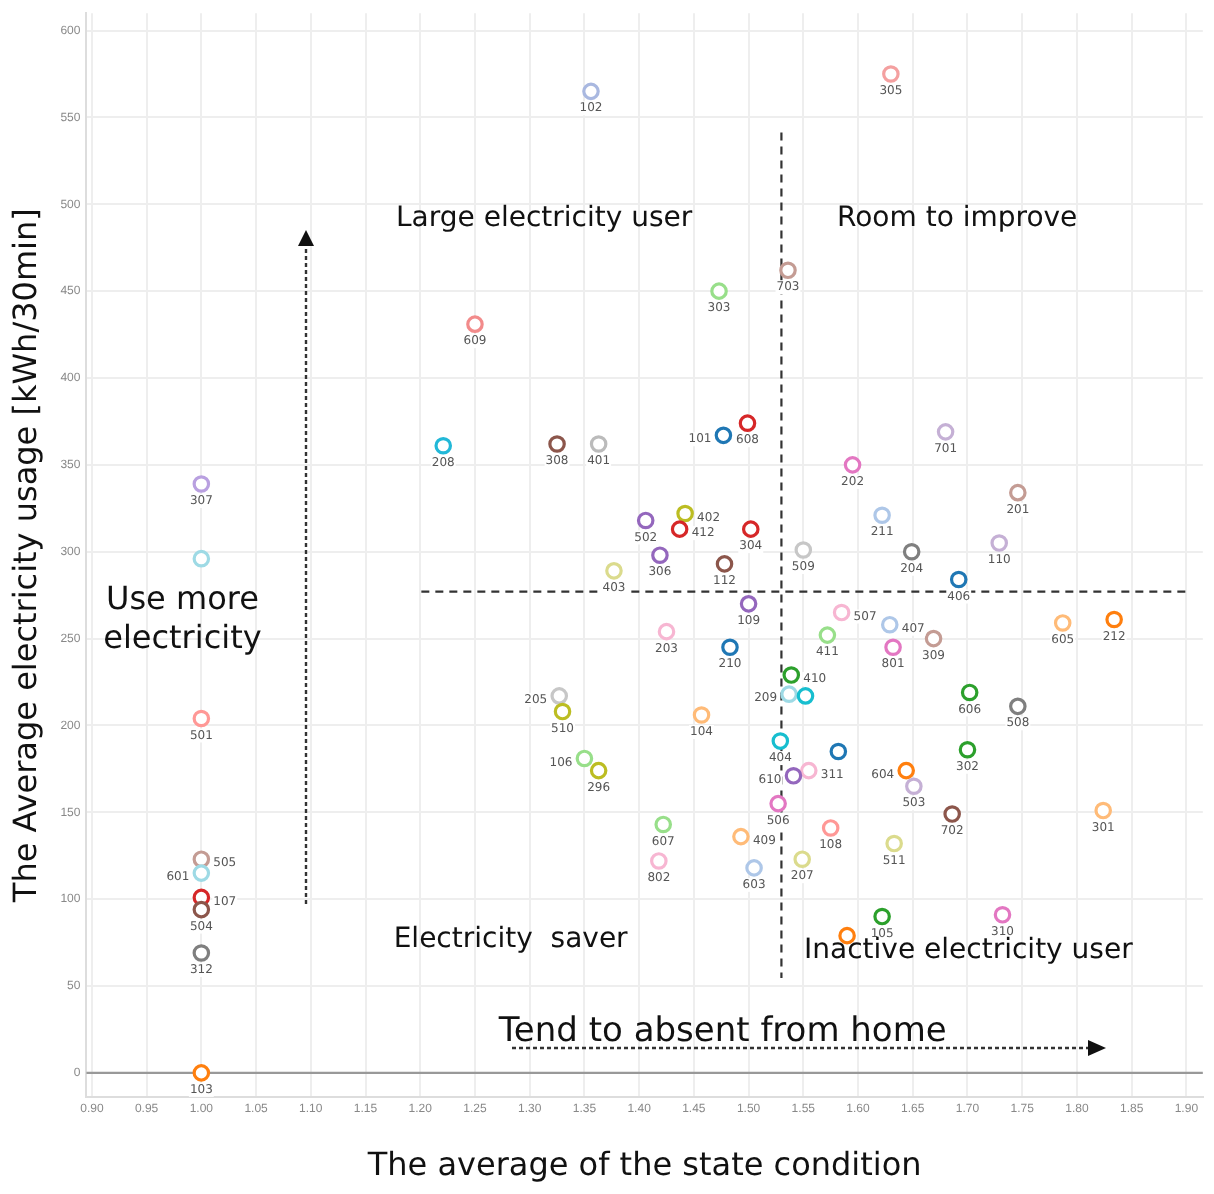 The width and height of the screenshot is (1214, 1194). I want to click on annotation: Large electricity user, so click(544, 218).